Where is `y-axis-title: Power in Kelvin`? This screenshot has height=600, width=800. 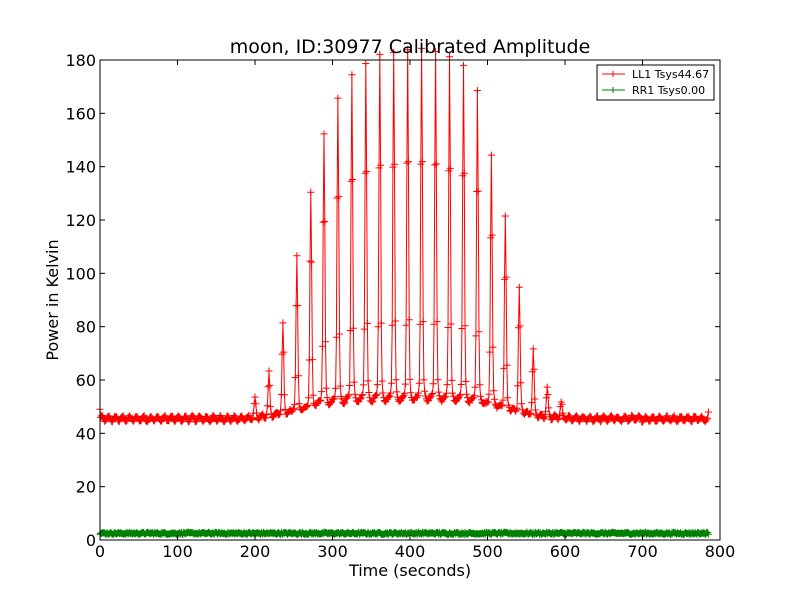 y-axis-title: Power in Kelvin is located at coordinates (52, 299).